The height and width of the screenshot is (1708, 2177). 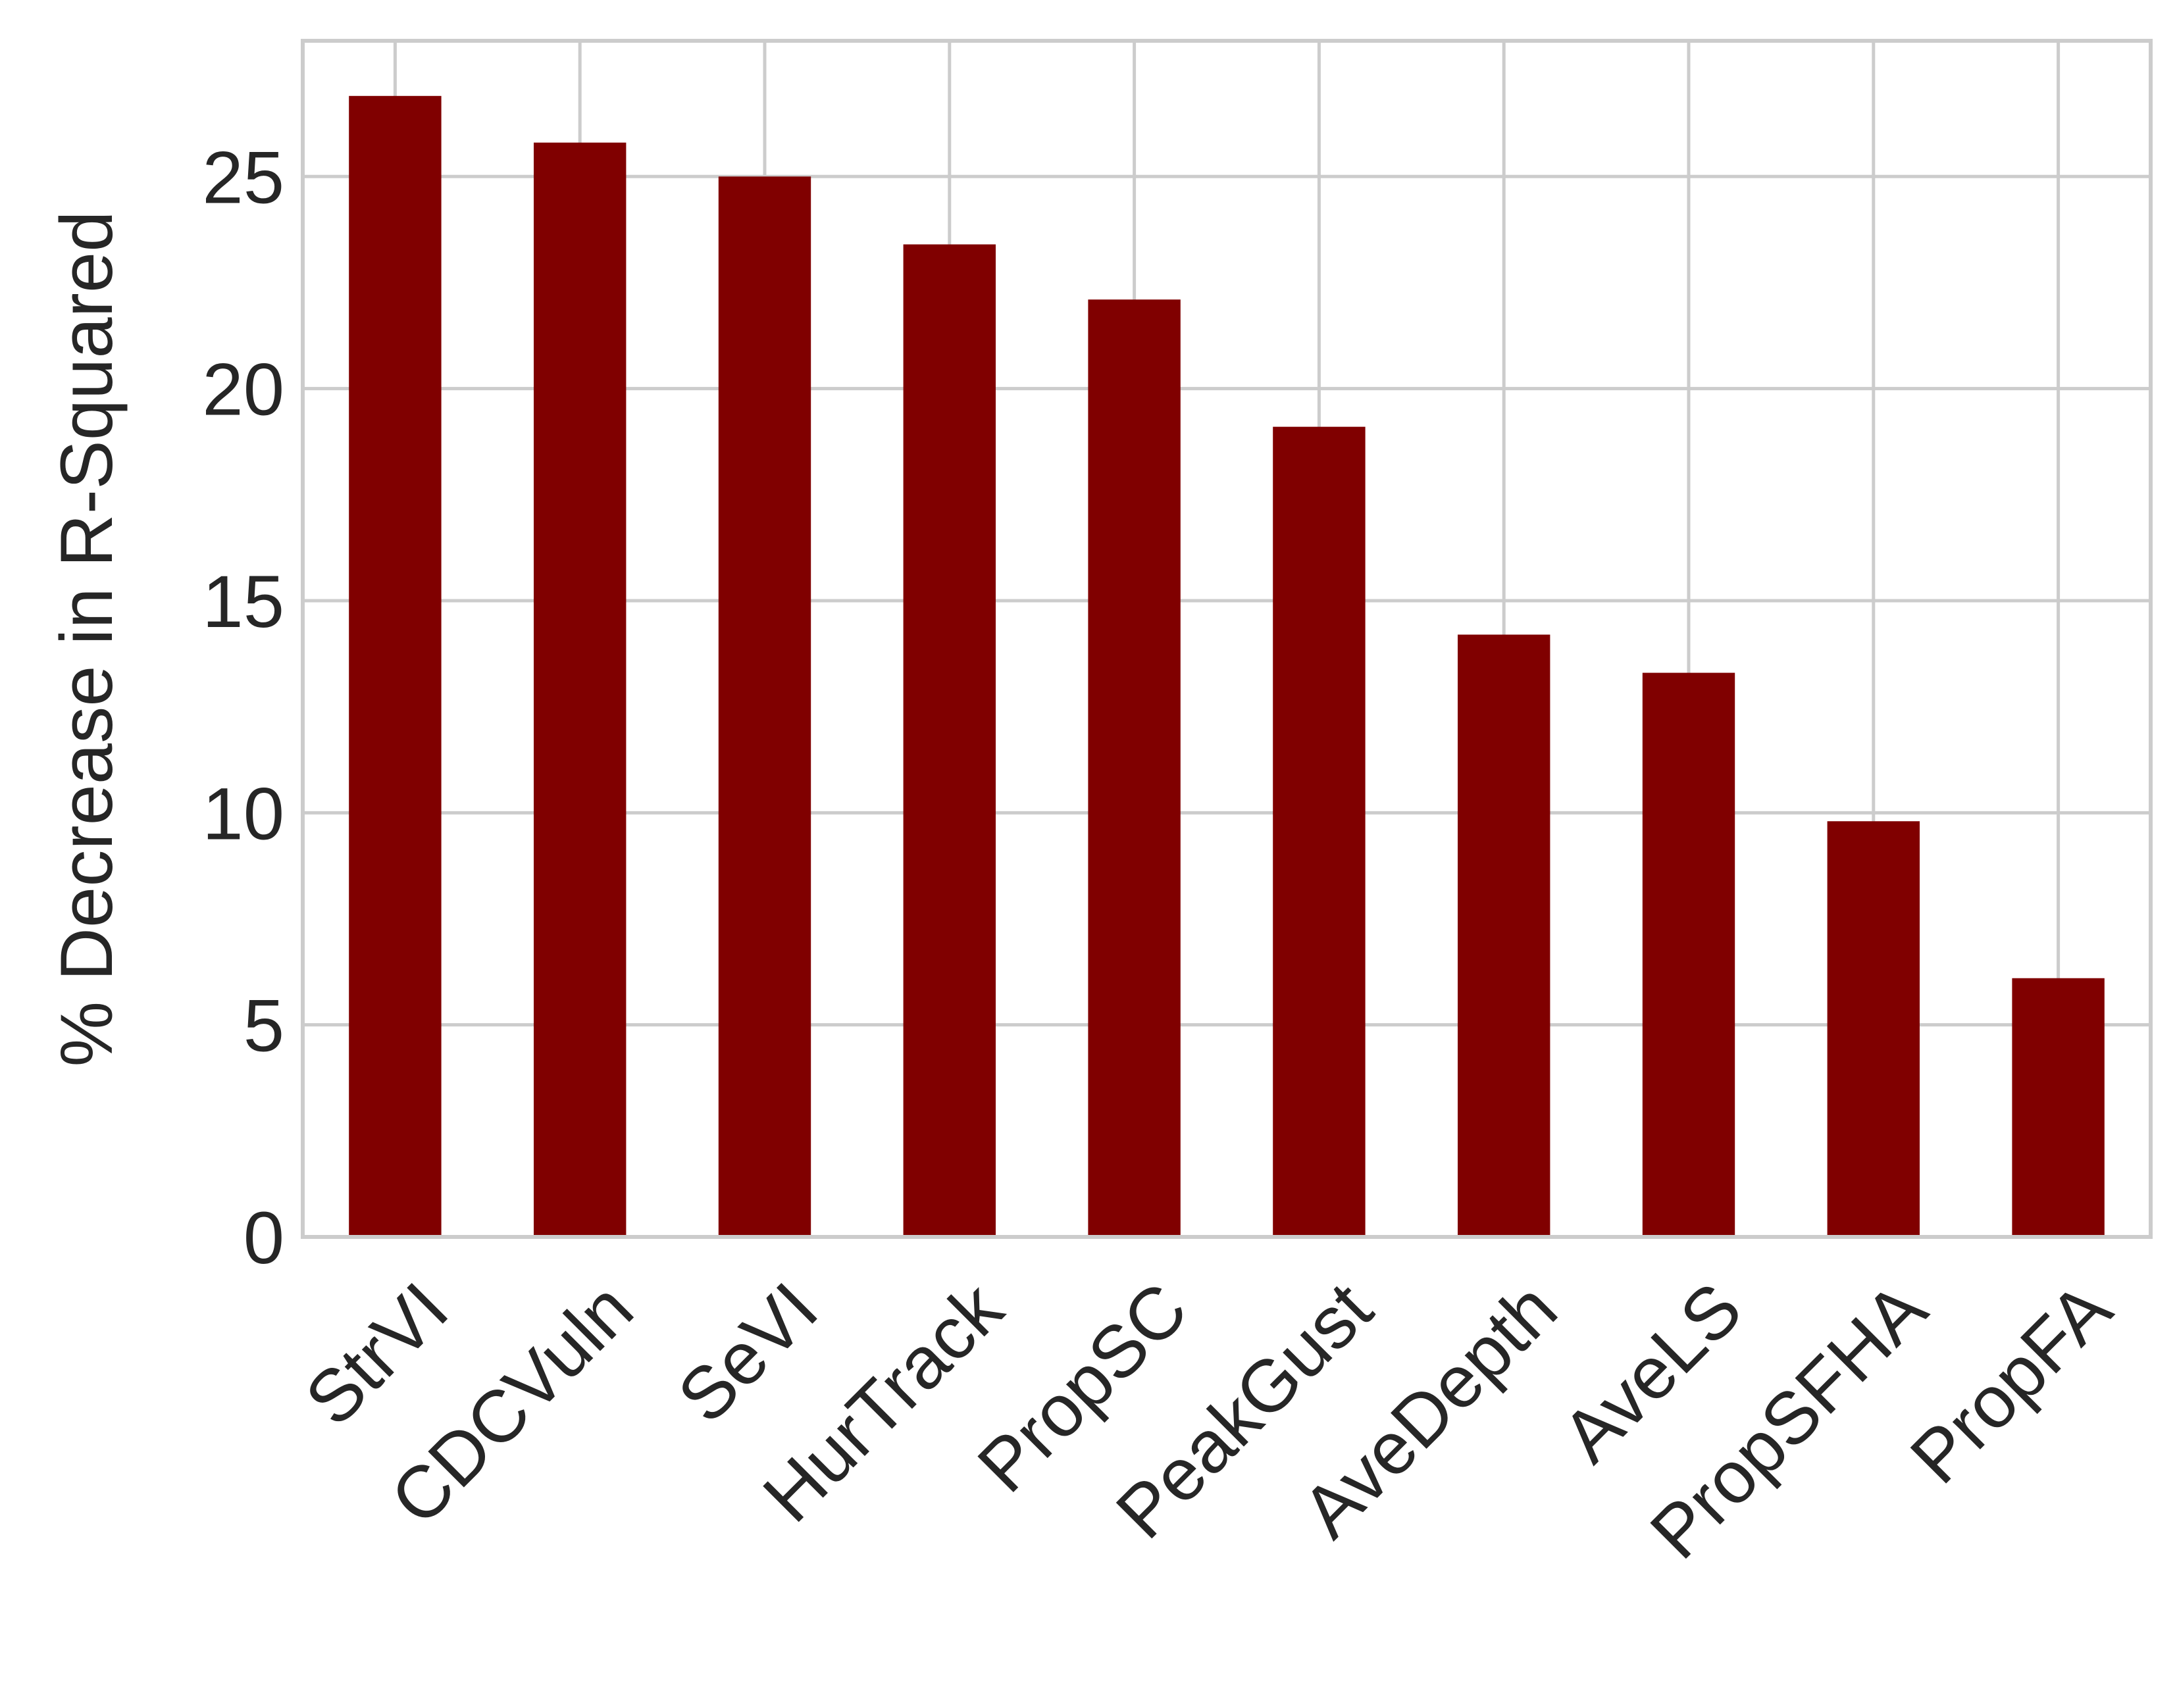 I want to click on bar-propsfha, so click(x=1874, y=1029).